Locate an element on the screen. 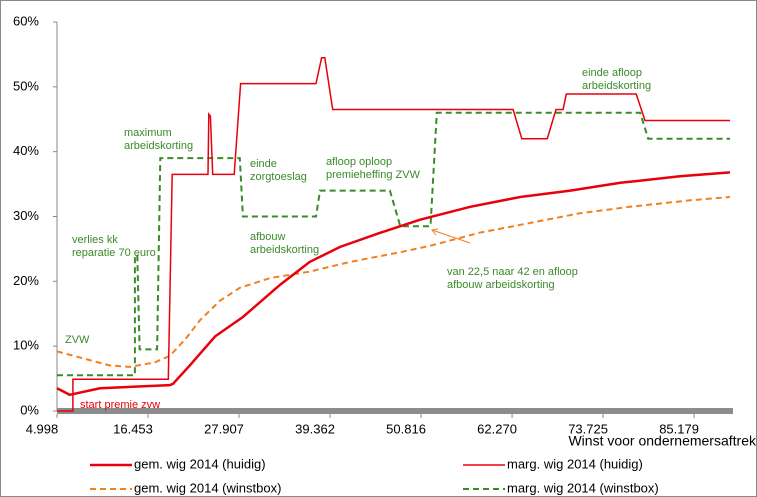  annotation-arrow is located at coordinates (451, 236).